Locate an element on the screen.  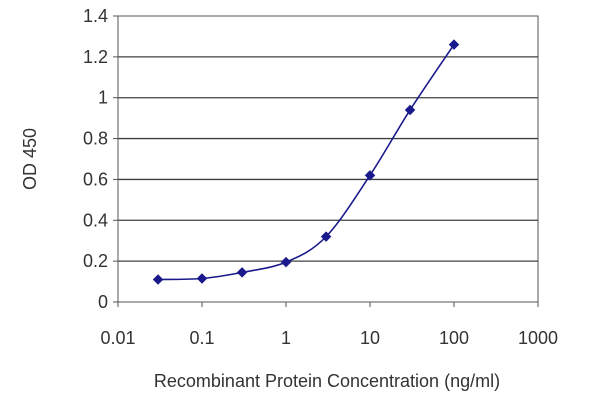
y-tick-labels: 0 0.2 0.4 0.6 0.8 1 1.2 1.4 is located at coordinates (95, 159).